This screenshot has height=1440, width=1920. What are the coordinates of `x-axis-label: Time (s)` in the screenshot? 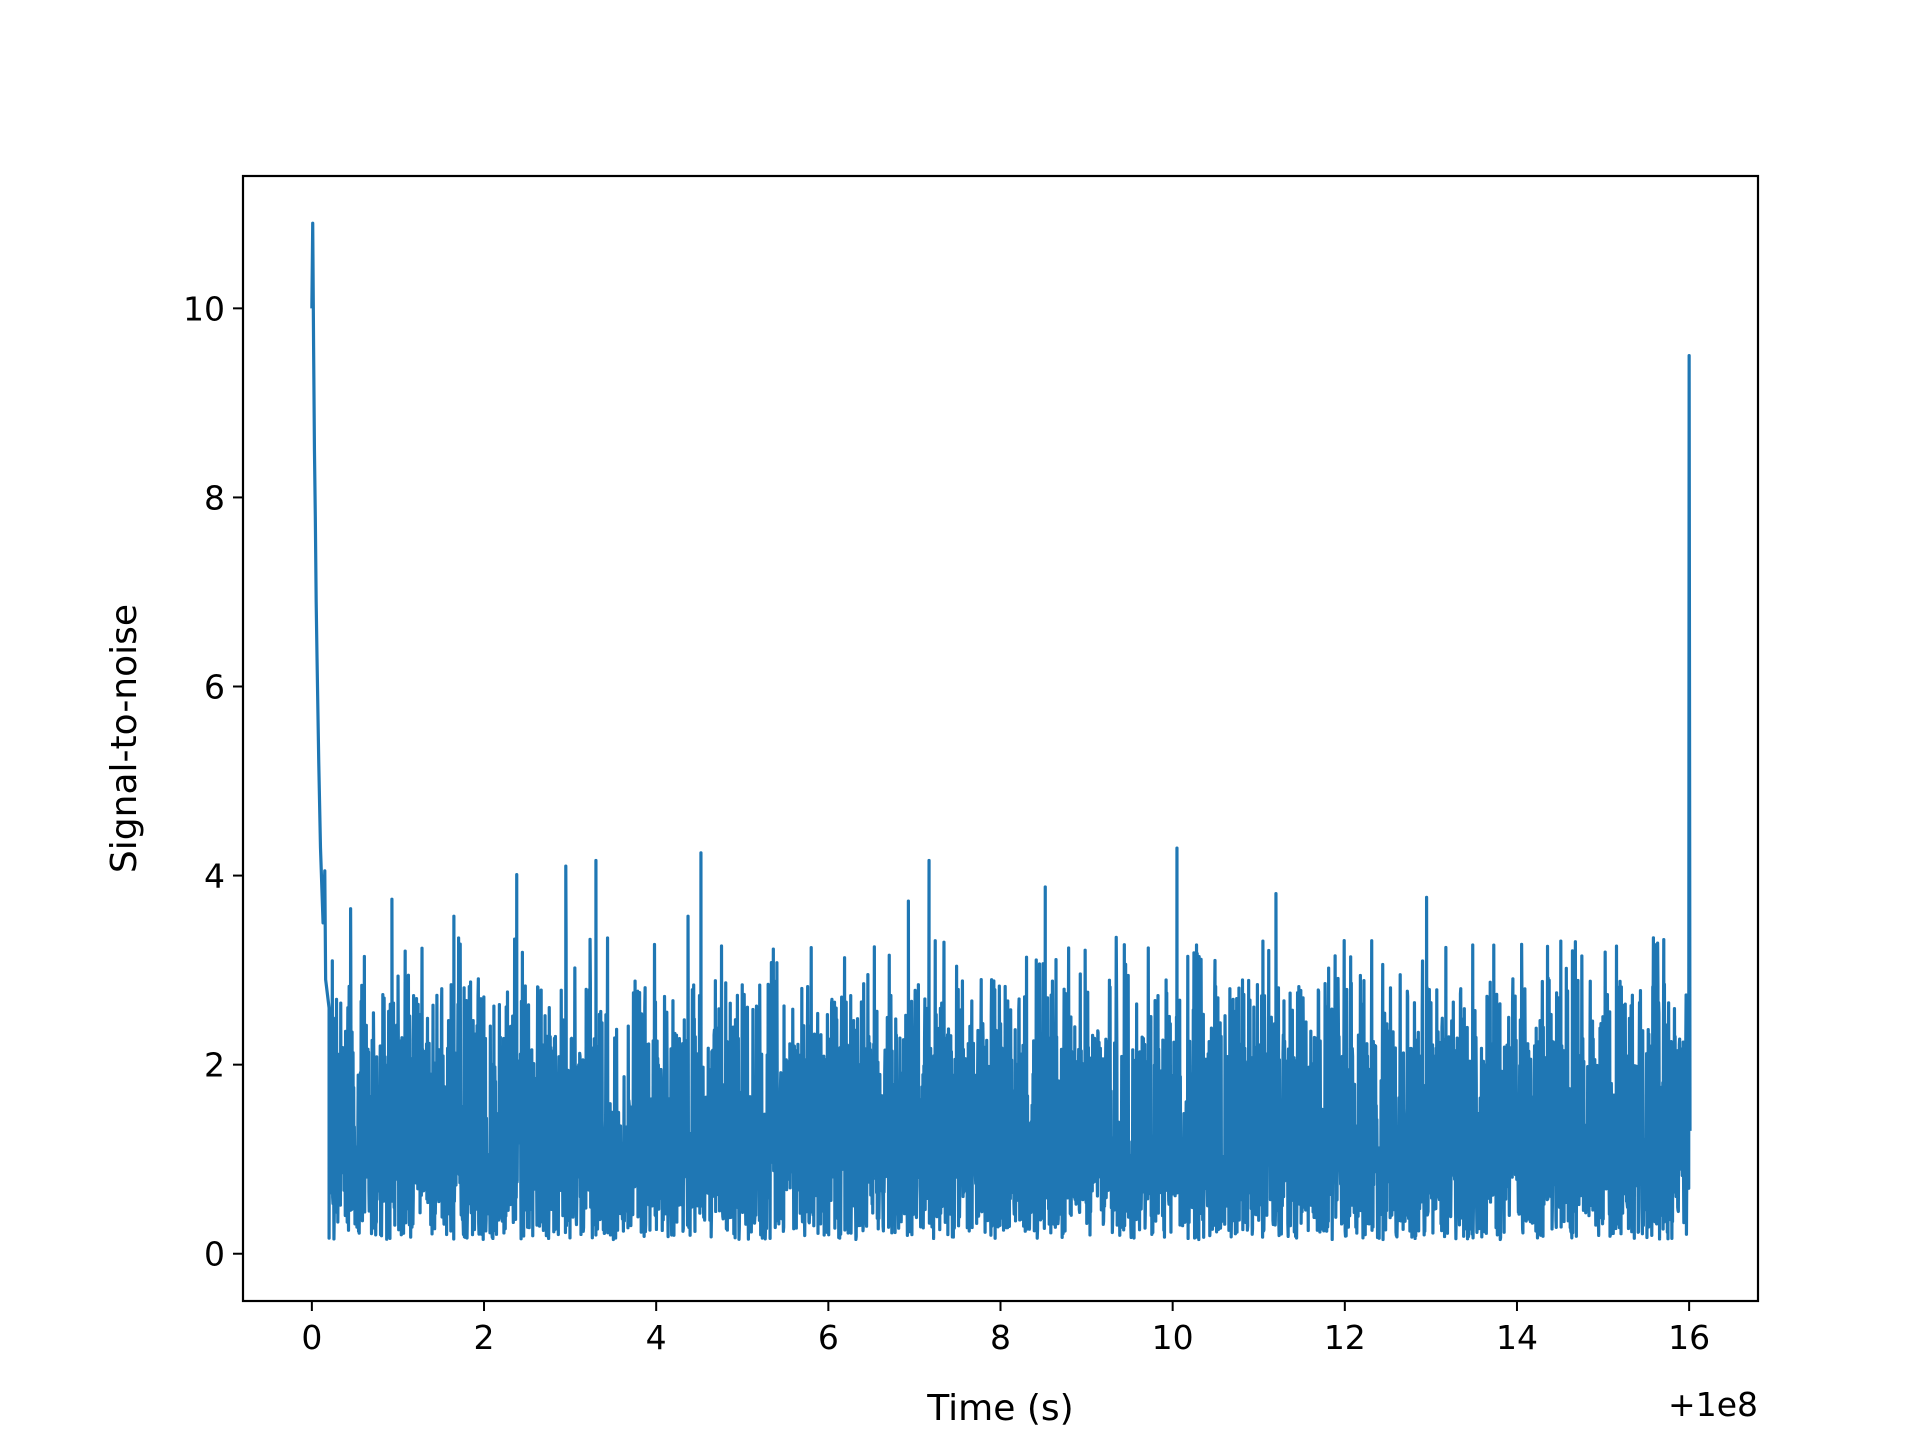 It's located at (999, 1408).